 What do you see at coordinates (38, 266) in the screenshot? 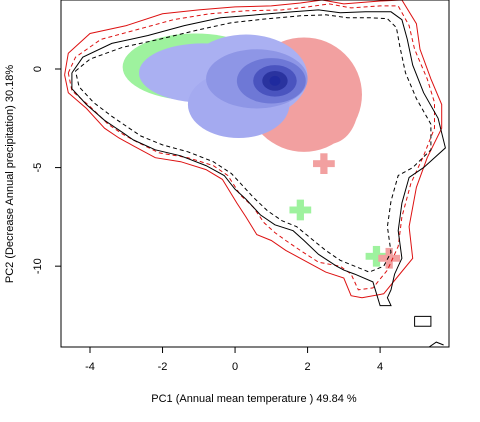
I see `y-tick-label: -10` at bounding box center [38, 266].